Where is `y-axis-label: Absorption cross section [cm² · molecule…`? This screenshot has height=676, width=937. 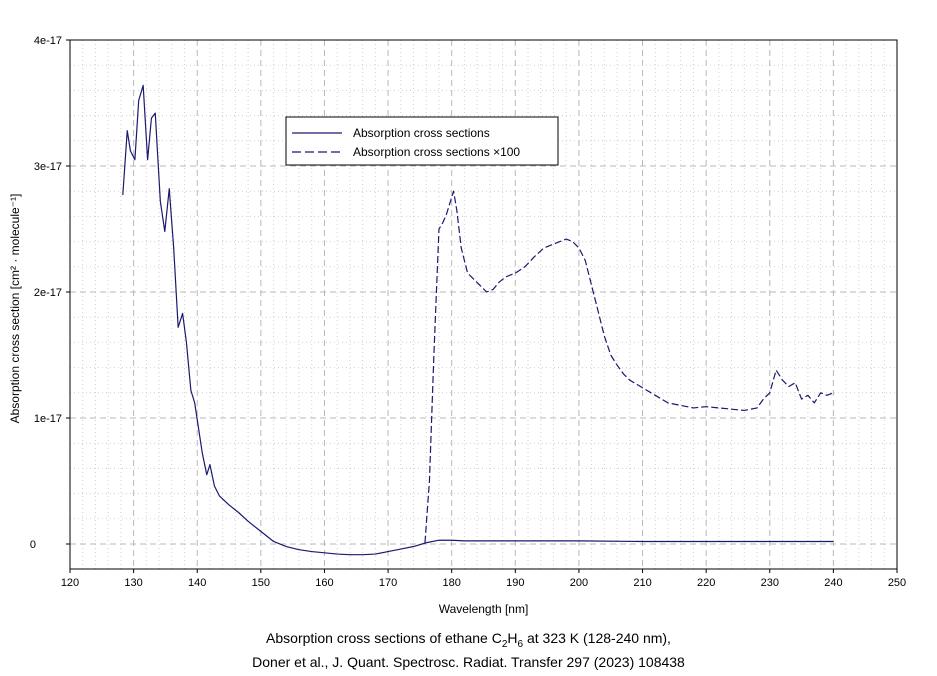 y-axis-label: Absorption cross section [cm² · molecule… is located at coordinates (15, 309).